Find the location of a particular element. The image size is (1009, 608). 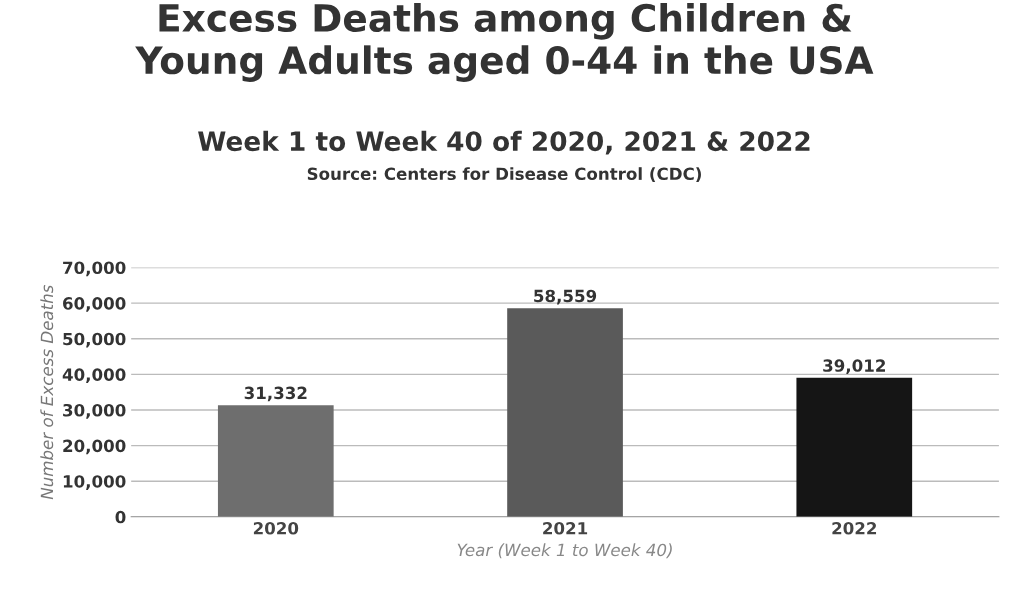

y-axis-title: Number of Excess Deaths is located at coordinates (47, 392).